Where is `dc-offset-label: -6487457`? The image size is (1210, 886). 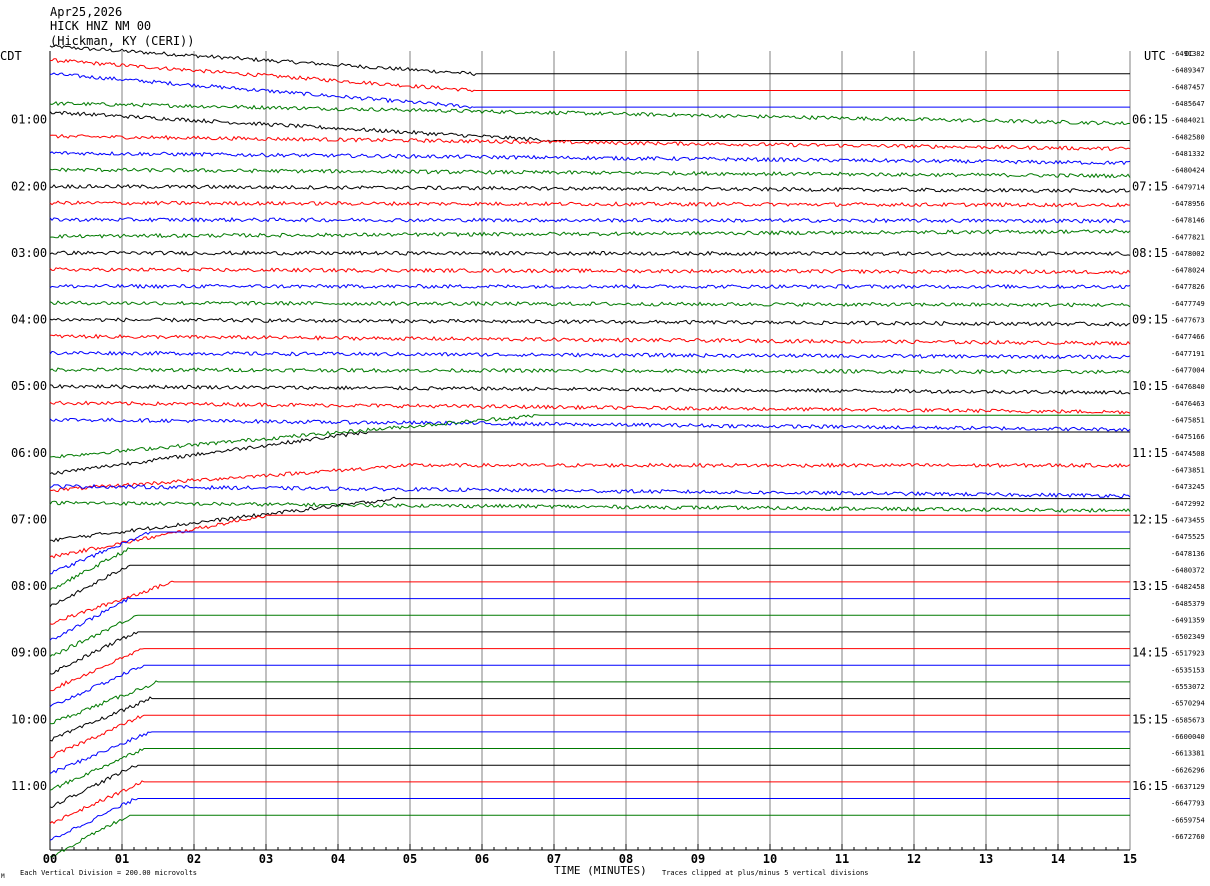 dc-offset-label: -6487457 is located at coordinates (1188, 87).